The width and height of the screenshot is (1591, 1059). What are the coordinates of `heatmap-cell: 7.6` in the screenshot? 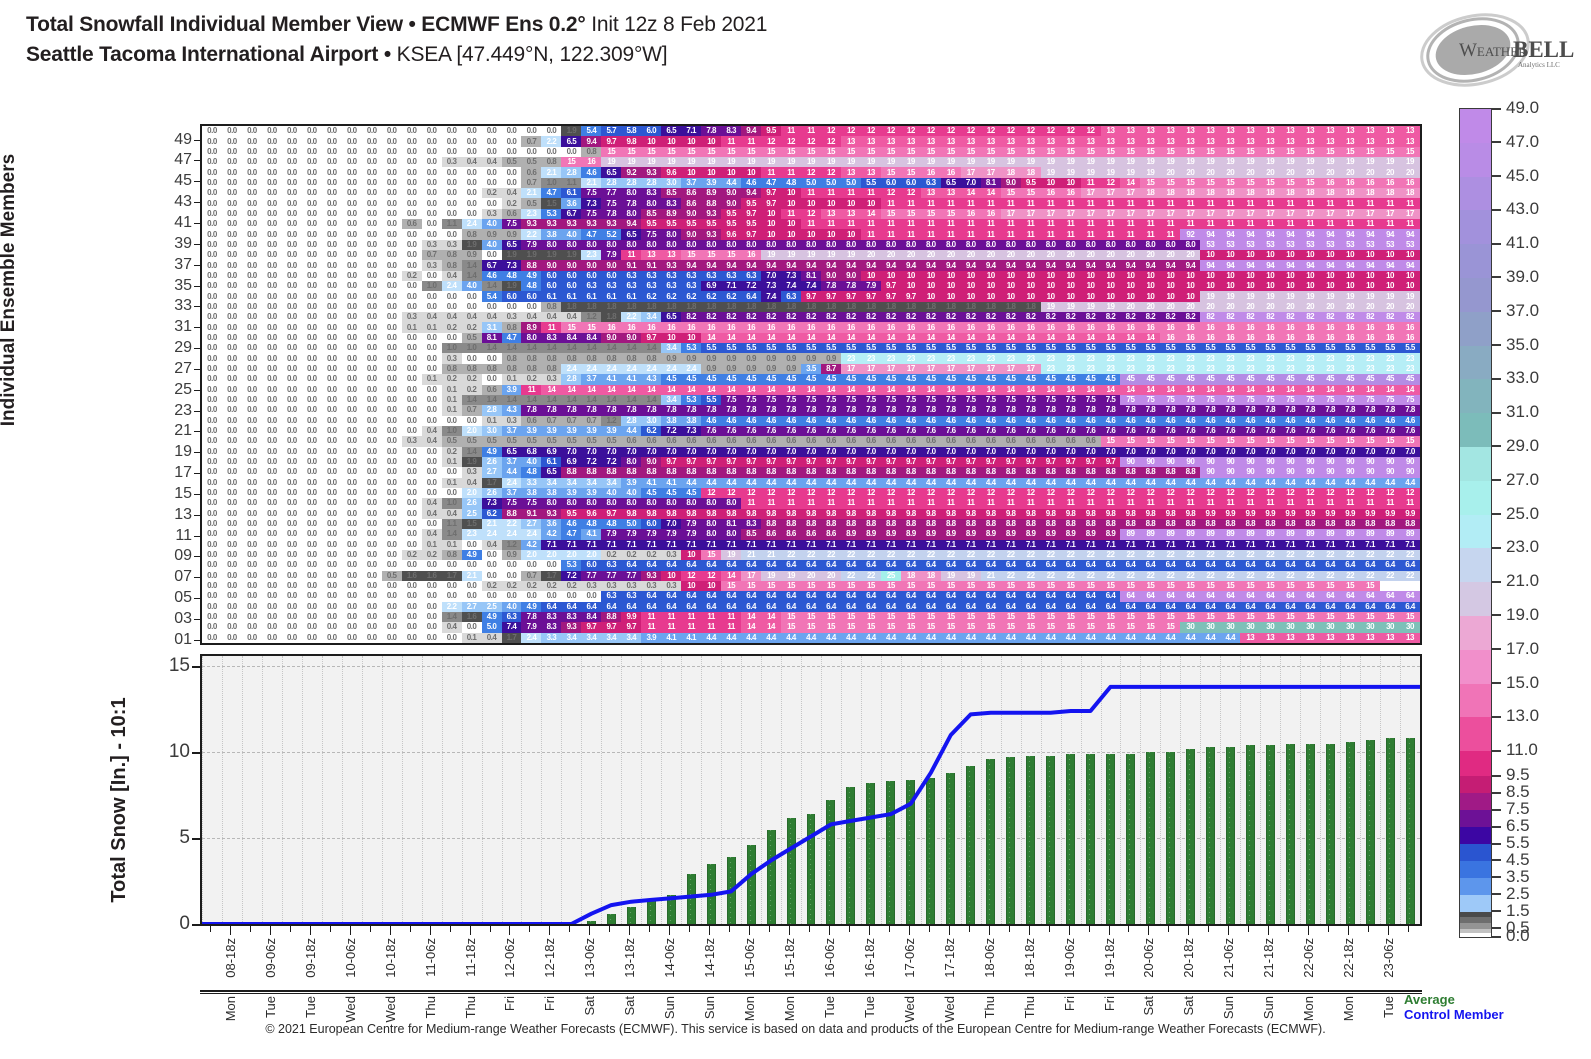 It's located at (791, 431).